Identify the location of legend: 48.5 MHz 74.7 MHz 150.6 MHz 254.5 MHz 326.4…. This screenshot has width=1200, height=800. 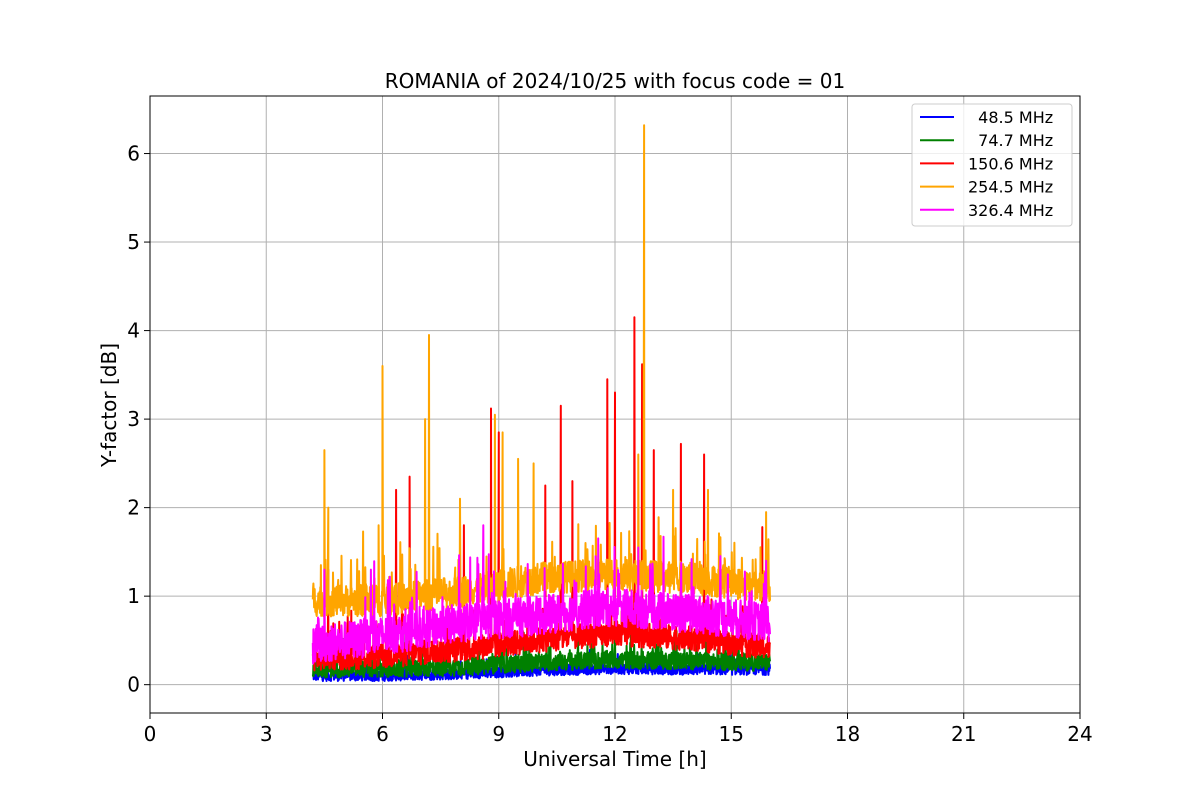
(992, 165).